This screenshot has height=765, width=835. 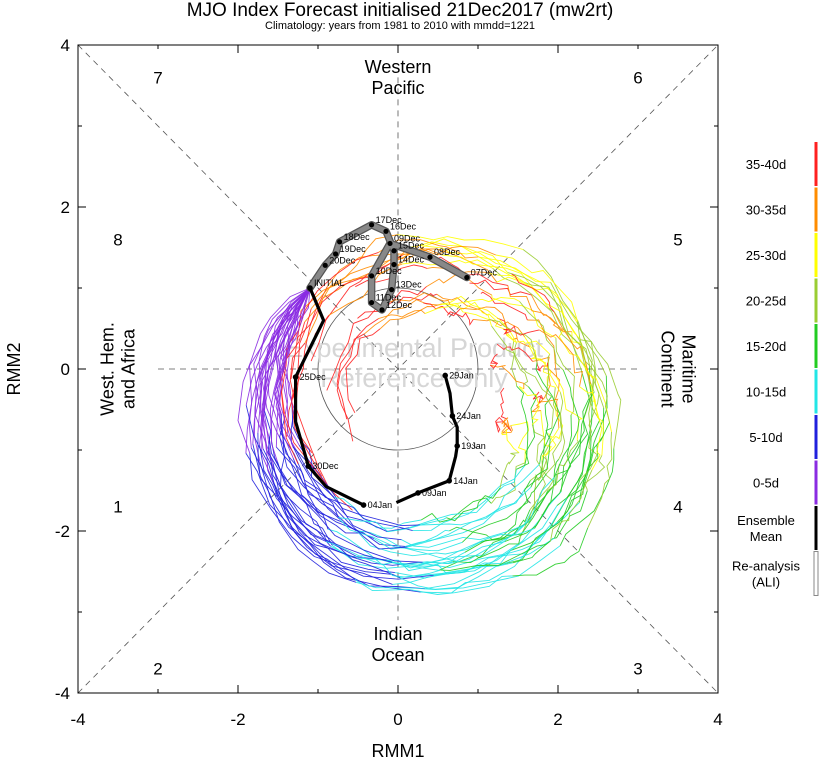 I want to click on reanalysis-date-label: 15Dec, so click(x=411, y=246).